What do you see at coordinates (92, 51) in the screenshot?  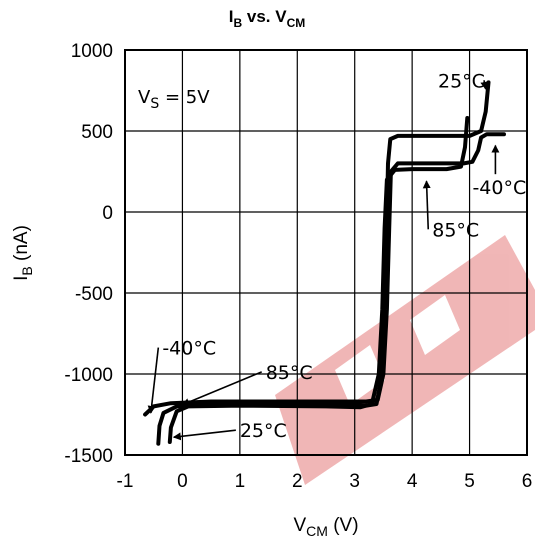 I see `y-tick-label: 1000` at bounding box center [92, 51].